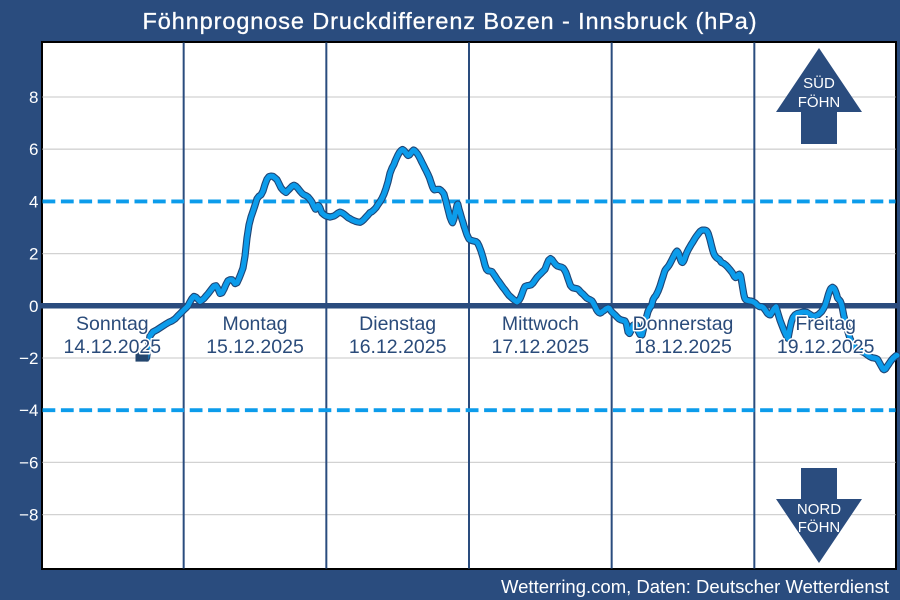 The image size is (900, 600). Describe the element at coordinates (826, 347) in the screenshot. I see `svg-text: 19.12.2025` at that location.